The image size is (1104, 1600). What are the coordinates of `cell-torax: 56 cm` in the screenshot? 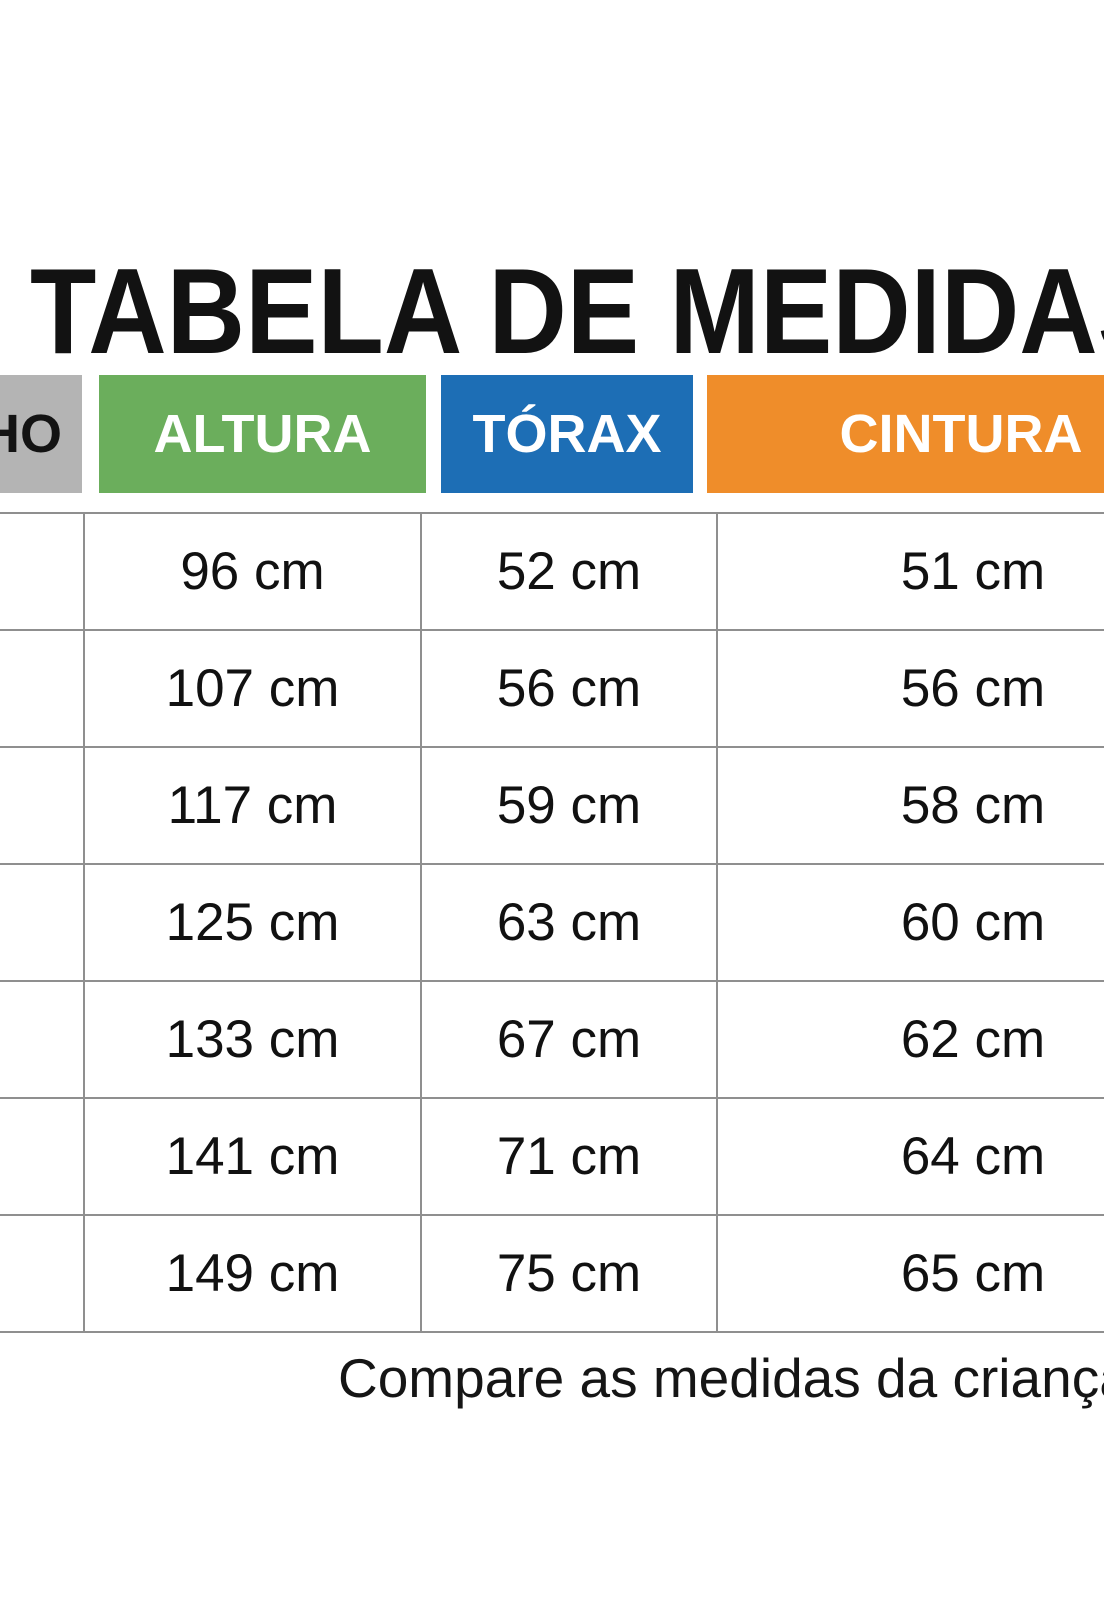 It's located at (570, 689).